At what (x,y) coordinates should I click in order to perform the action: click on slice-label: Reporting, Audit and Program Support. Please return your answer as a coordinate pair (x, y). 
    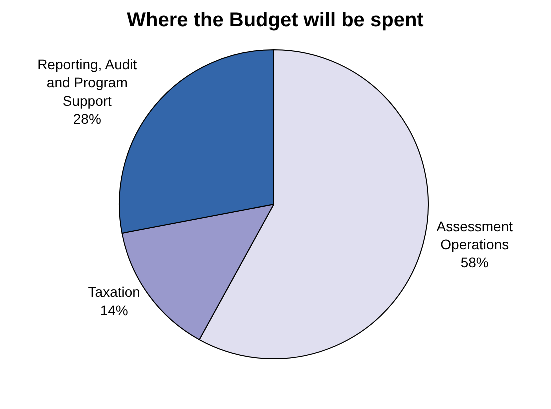
    Looking at the image, I should click on (88, 82).